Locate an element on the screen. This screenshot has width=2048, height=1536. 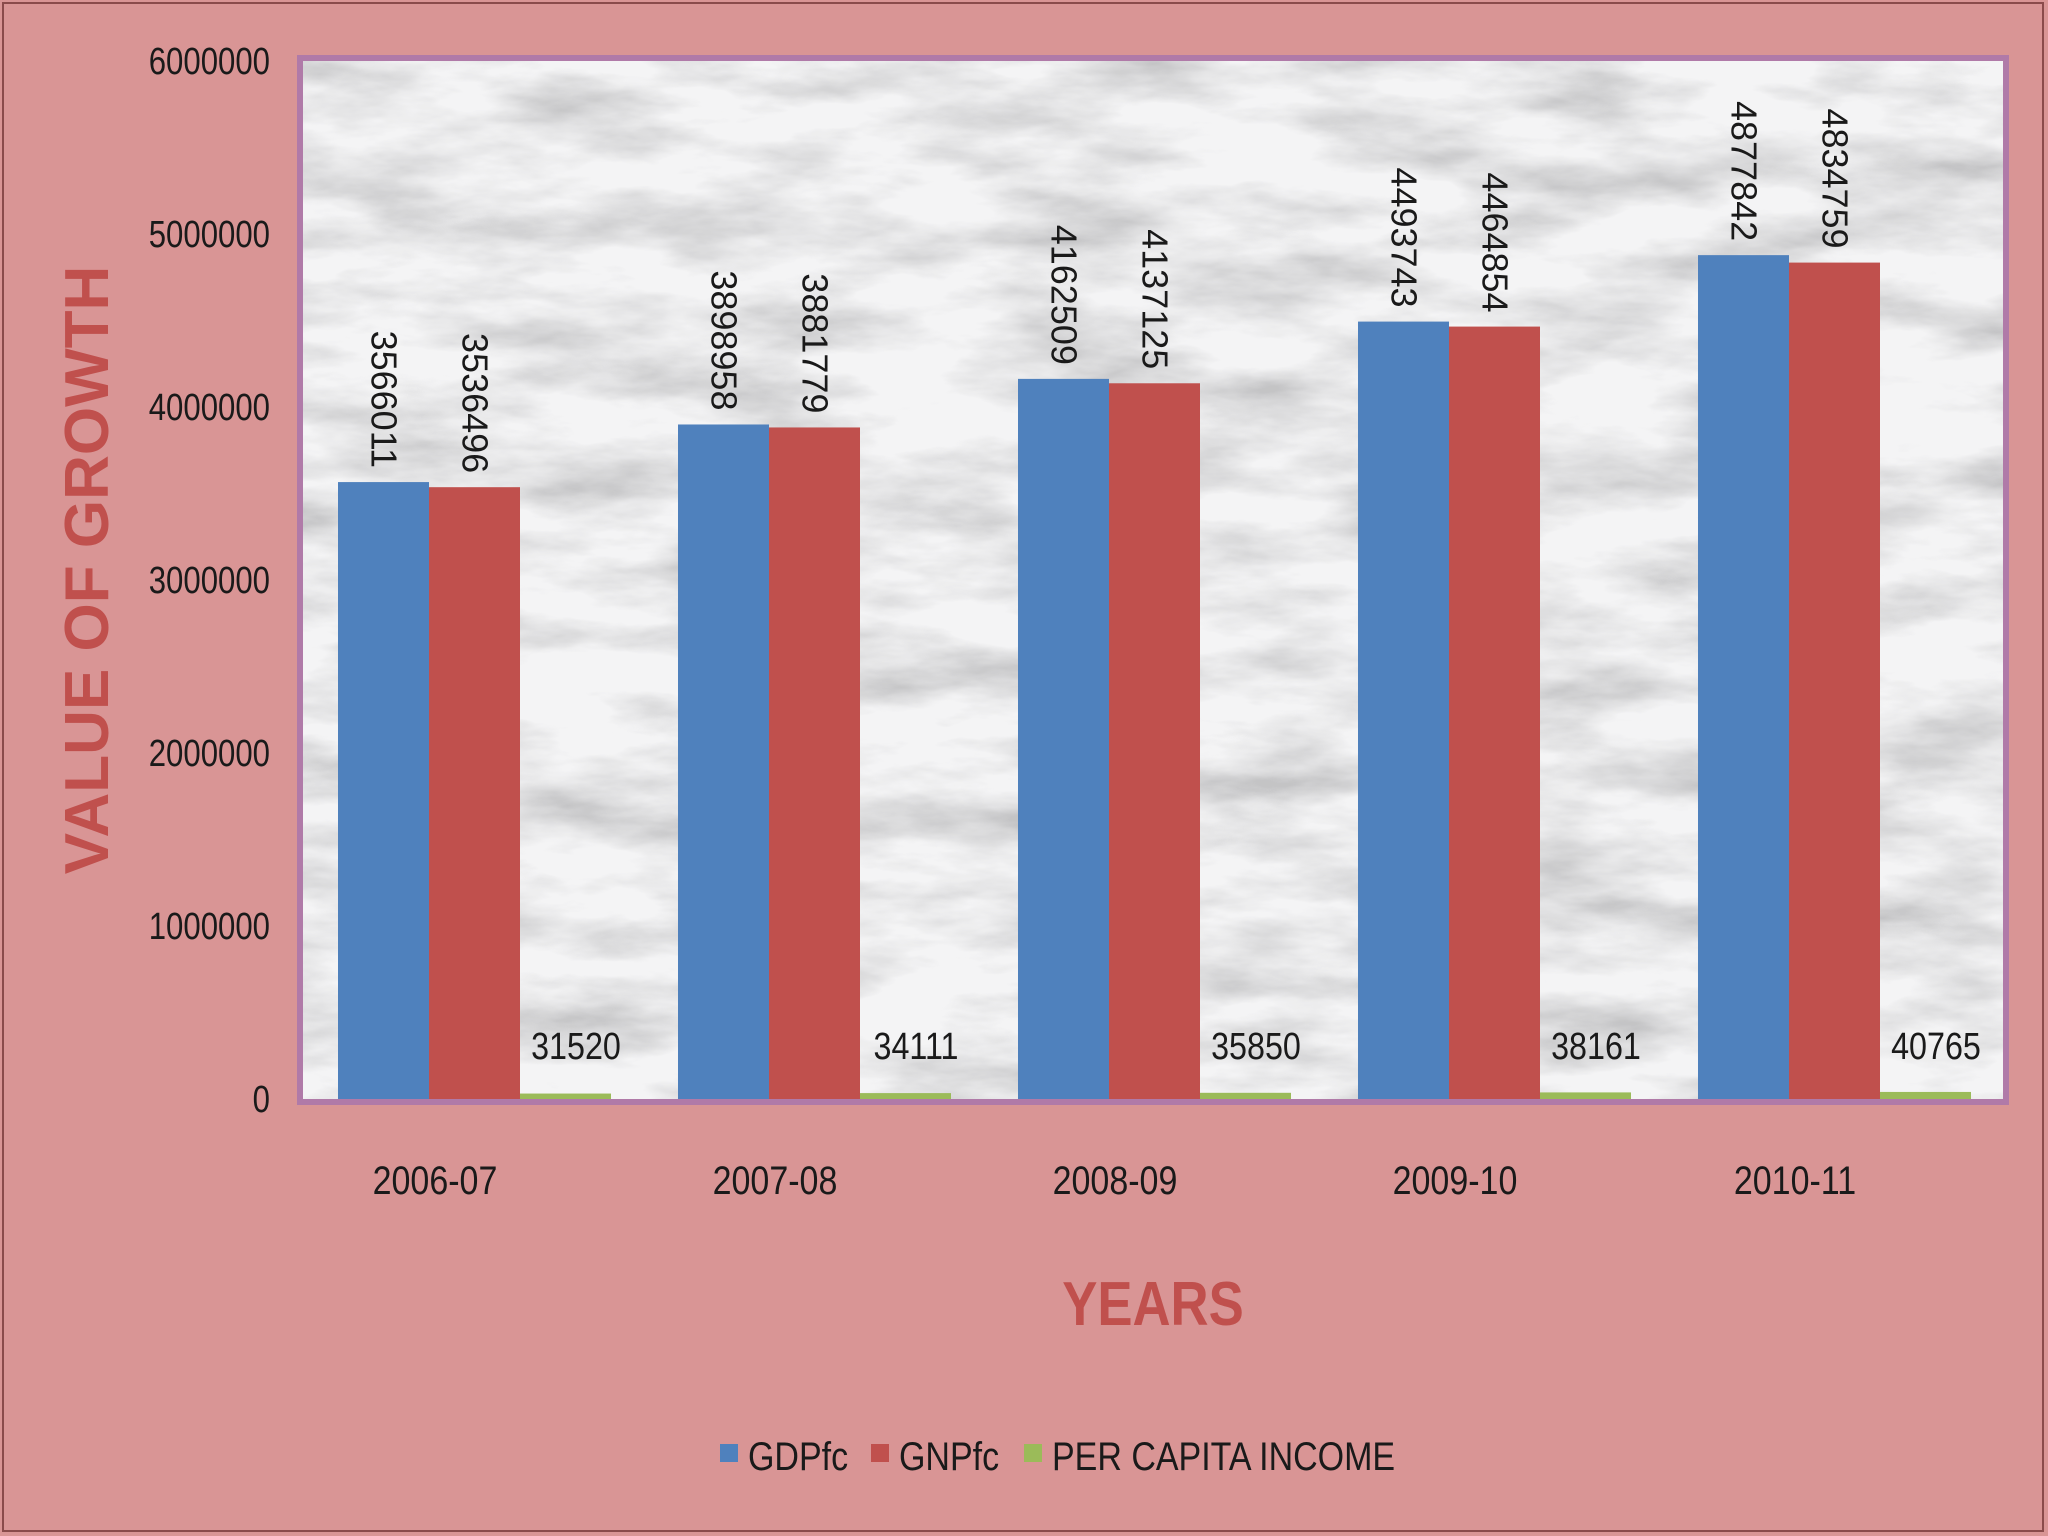
data-label: 3536496 is located at coordinates (475, 403).